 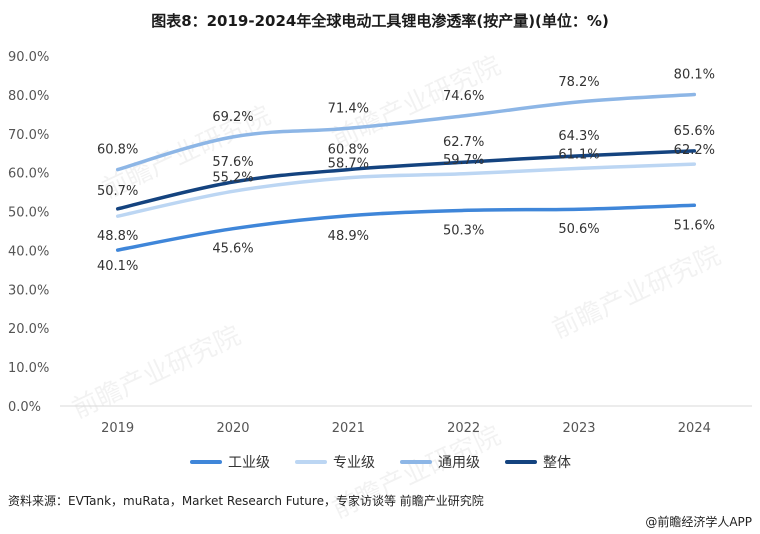 What do you see at coordinates (24, 407) in the screenshot?
I see `y-tick-label: 0.0%` at bounding box center [24, 407].